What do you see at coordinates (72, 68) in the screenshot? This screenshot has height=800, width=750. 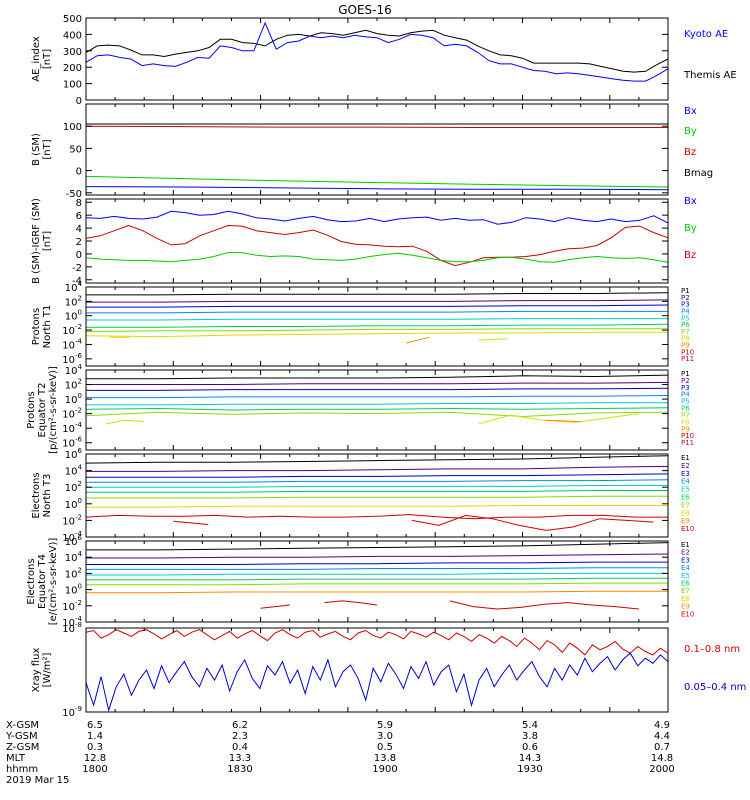 I see `y-tick-label: 200` at bounding box center [72, 68].